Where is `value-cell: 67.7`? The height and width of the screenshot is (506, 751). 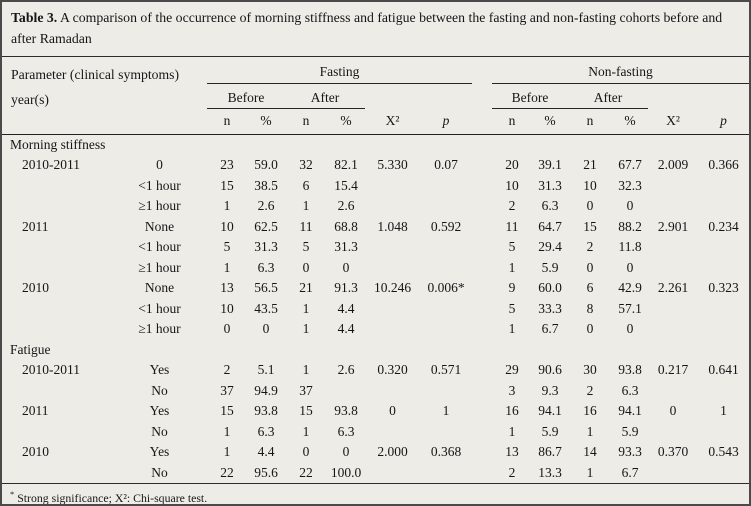 value-cell: 67.7 is located at coordinates (630, 165).